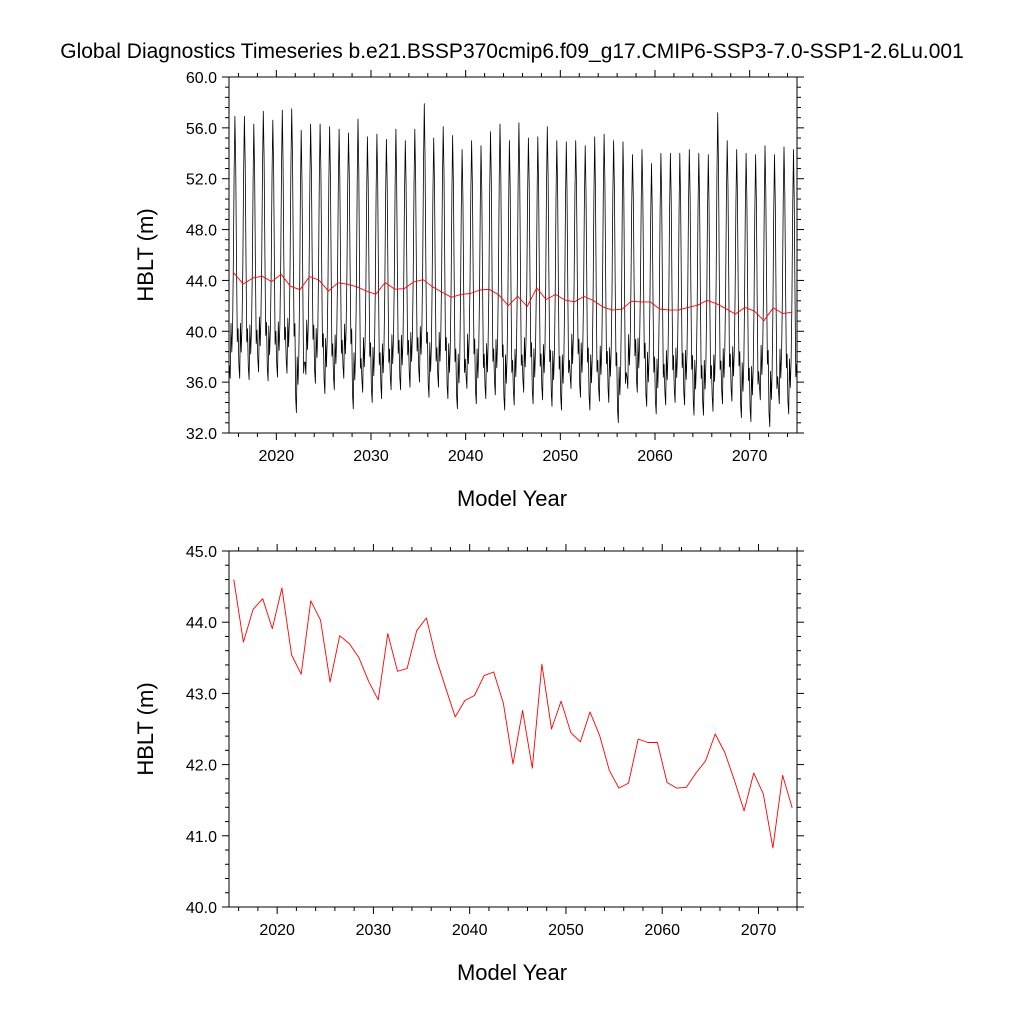  I want to click on y-tick-label: 42.0, so click(201, 766).